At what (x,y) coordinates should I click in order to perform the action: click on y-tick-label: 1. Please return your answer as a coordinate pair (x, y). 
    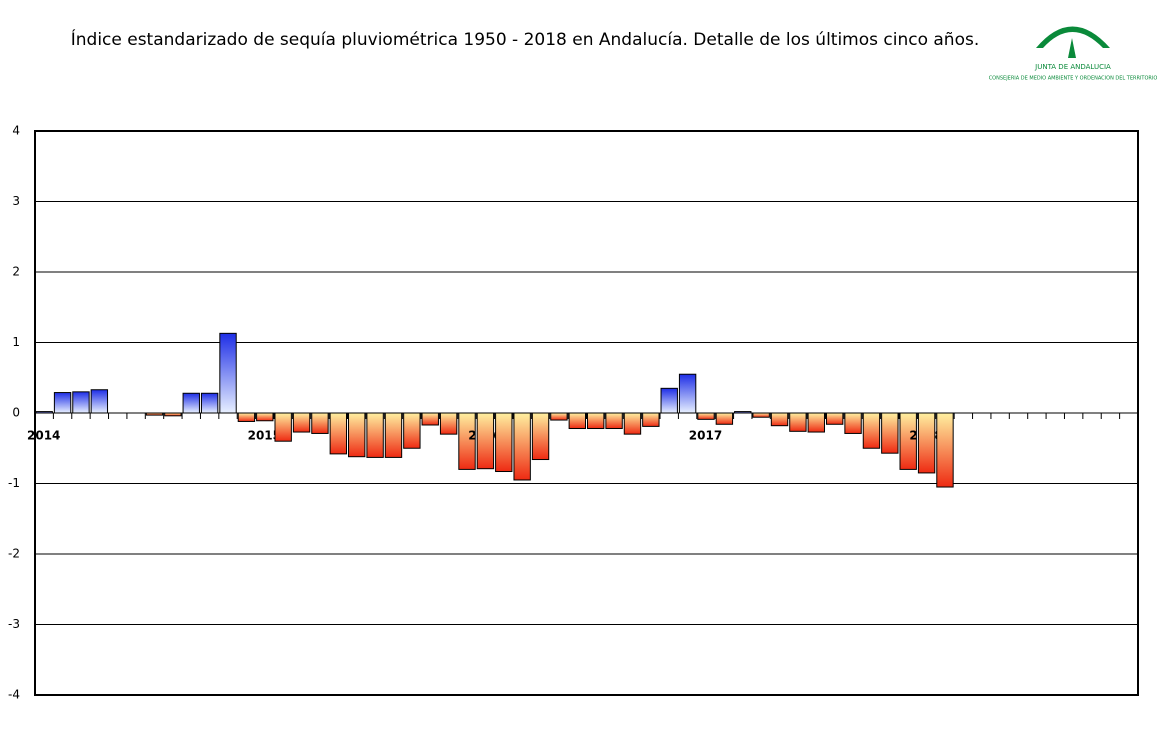
    Looking at the image, I should click on (16, 342).